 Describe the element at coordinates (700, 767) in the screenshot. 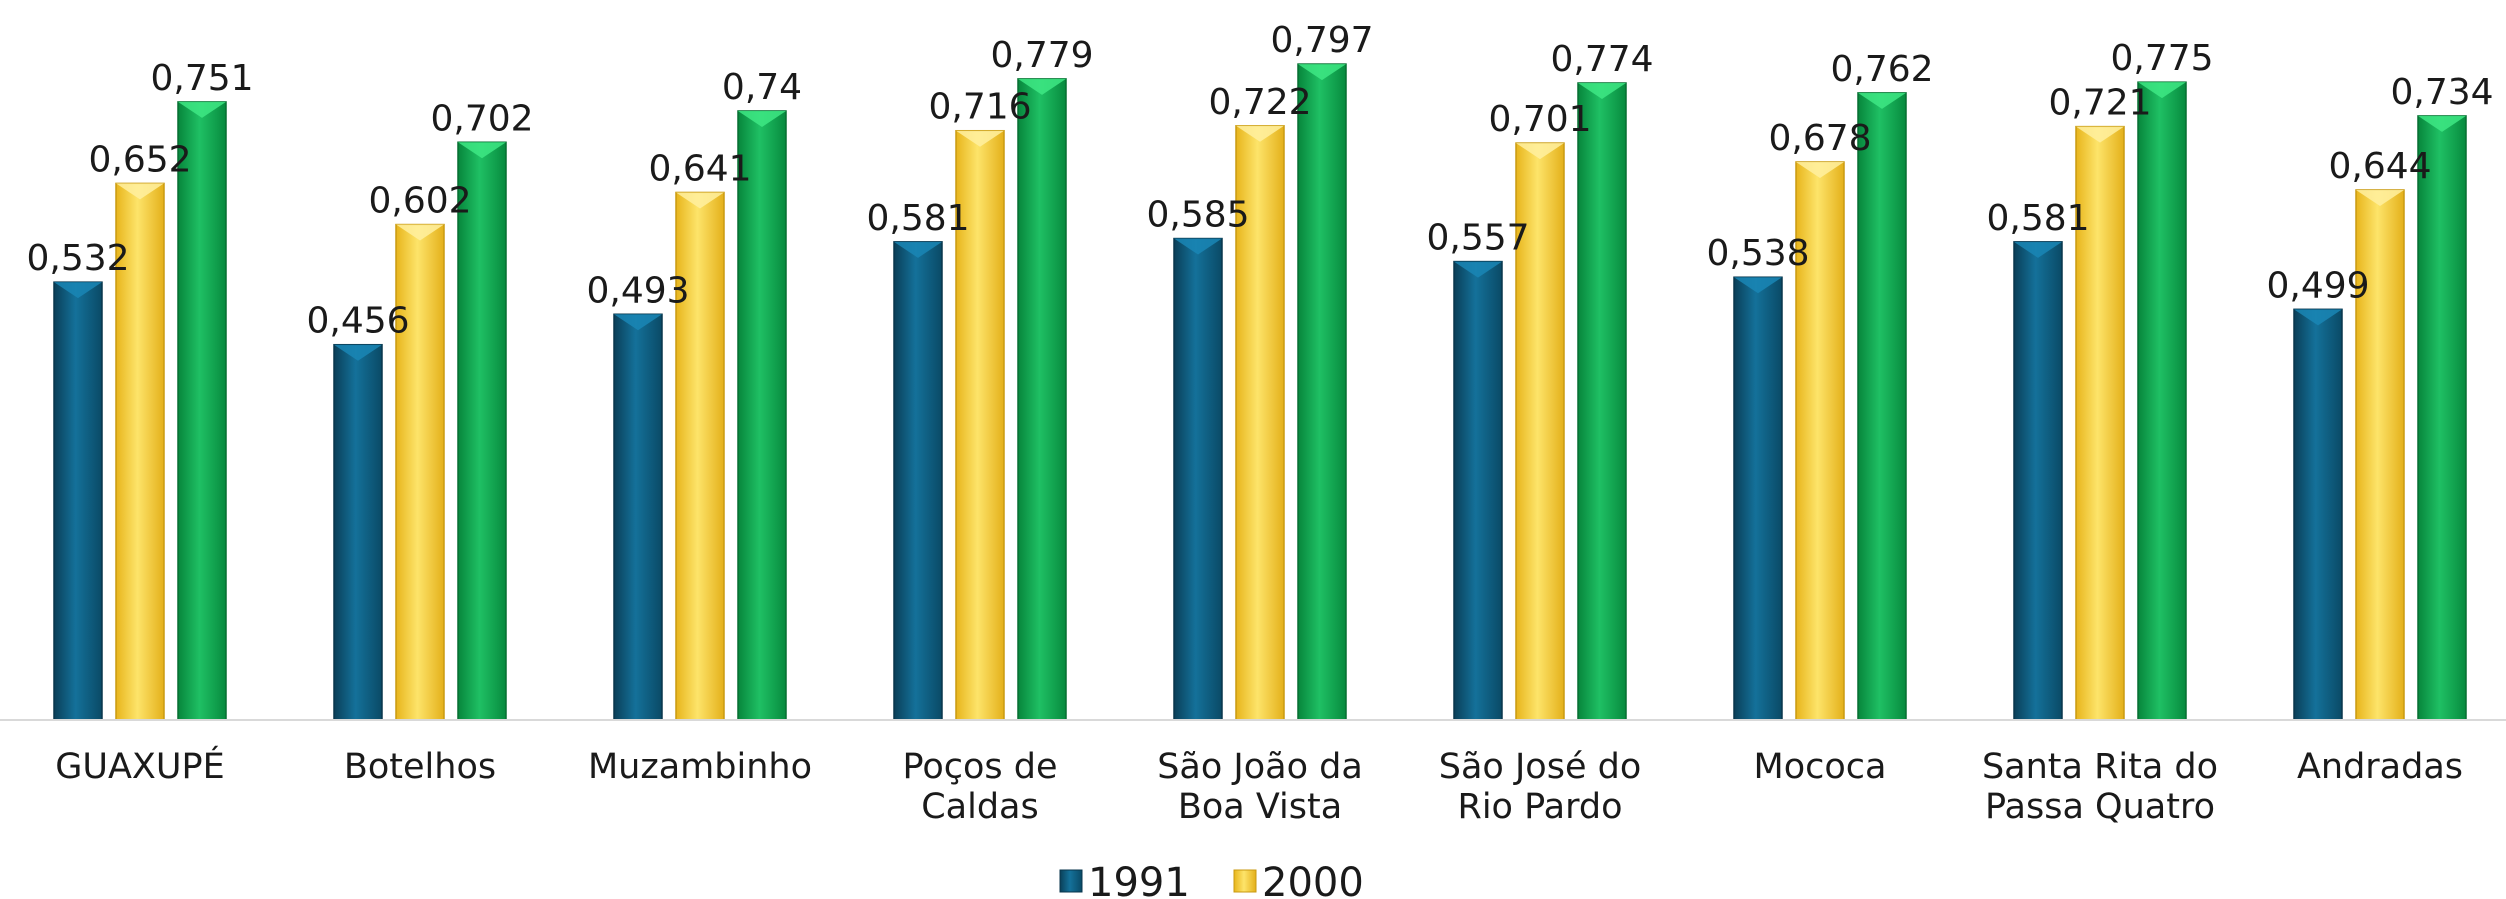

I see `category-label-2-0: Muzambinho` at that location.